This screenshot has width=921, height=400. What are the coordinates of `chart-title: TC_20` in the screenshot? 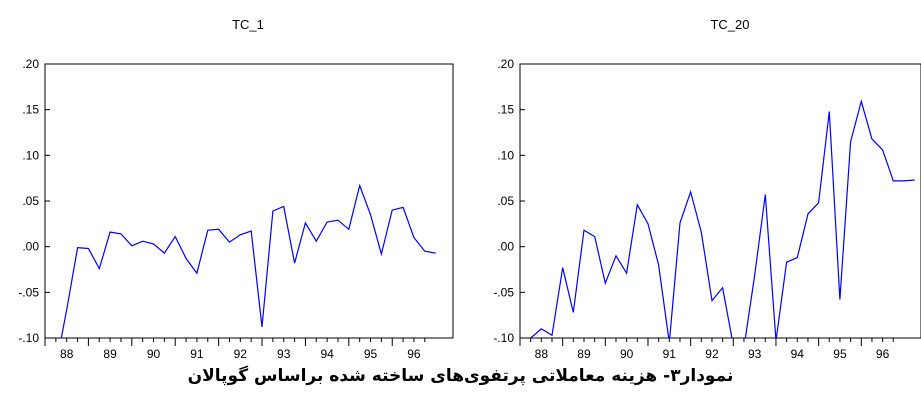 It's located at (729, 24).